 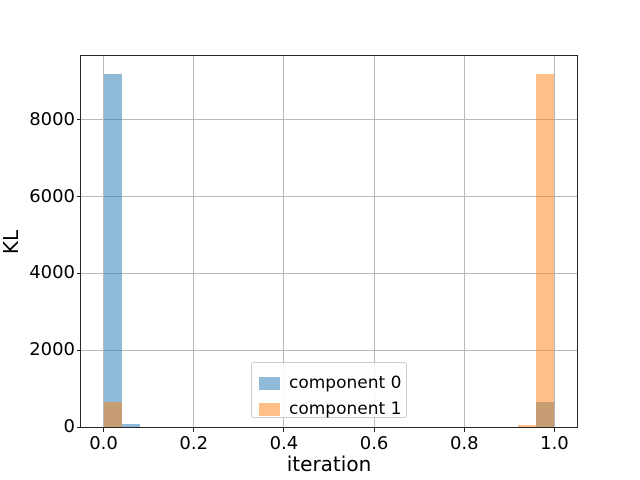 What do you see at coordinates (52, 273) in the screenshot?
I see `y-tick-label: 4000` at bounding box center [52, 273].